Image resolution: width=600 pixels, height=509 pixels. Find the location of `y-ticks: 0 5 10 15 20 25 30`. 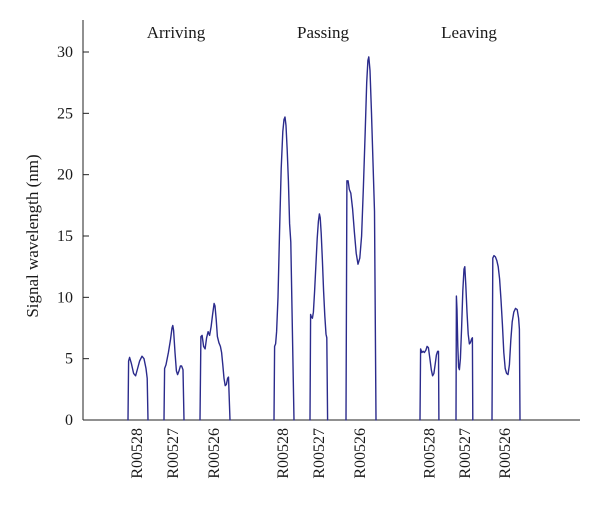

y-ticks: 0 5 10 15 20 25 30 is located at coordinates (73, 236).